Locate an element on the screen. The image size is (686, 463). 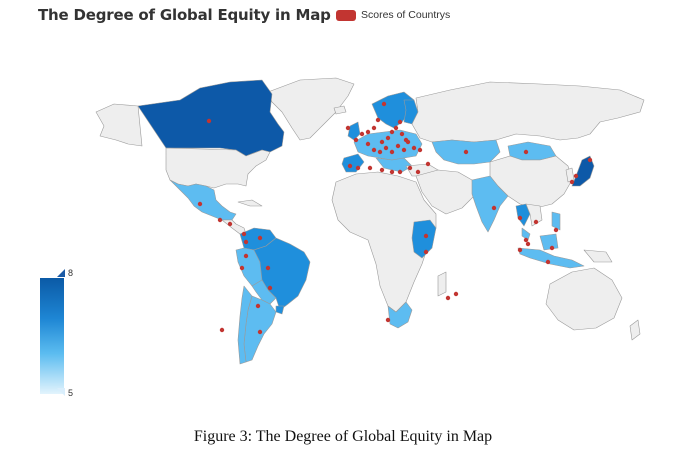
madagascar is located at coordinates (442, 284).